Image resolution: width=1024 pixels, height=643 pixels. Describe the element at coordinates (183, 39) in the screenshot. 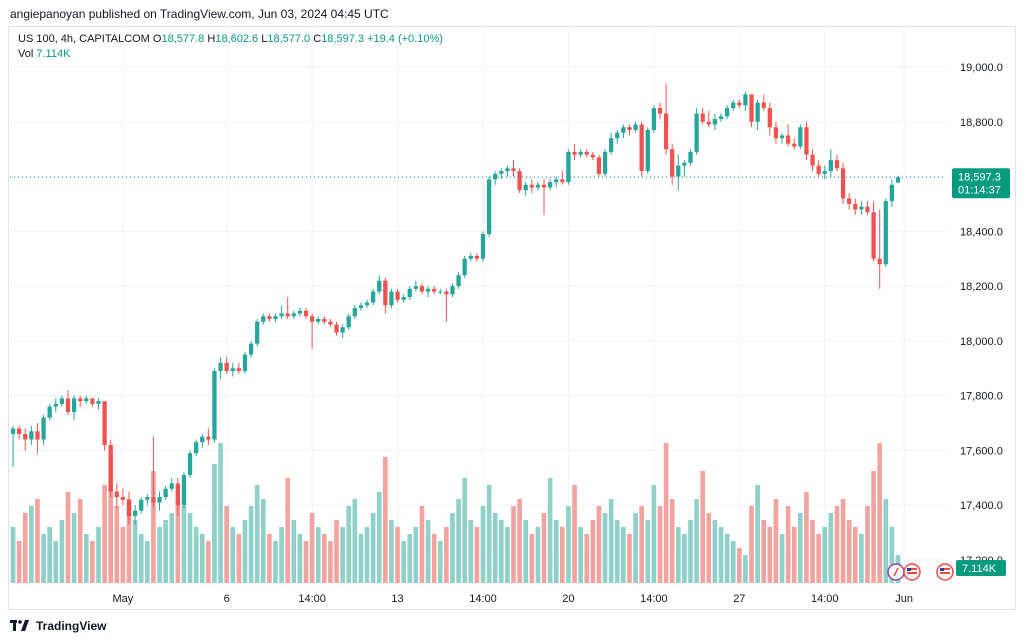

I see `open-value: 18,577.8` at that location.